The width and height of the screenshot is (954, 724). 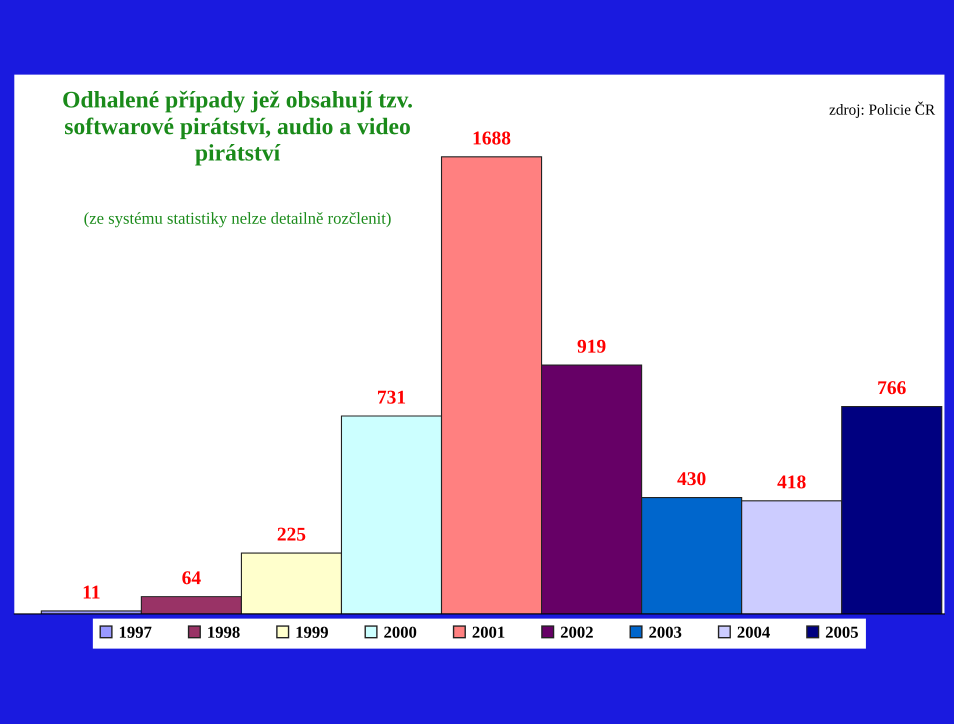 I want to click on data-label: 430, so click(x=691, y=479).